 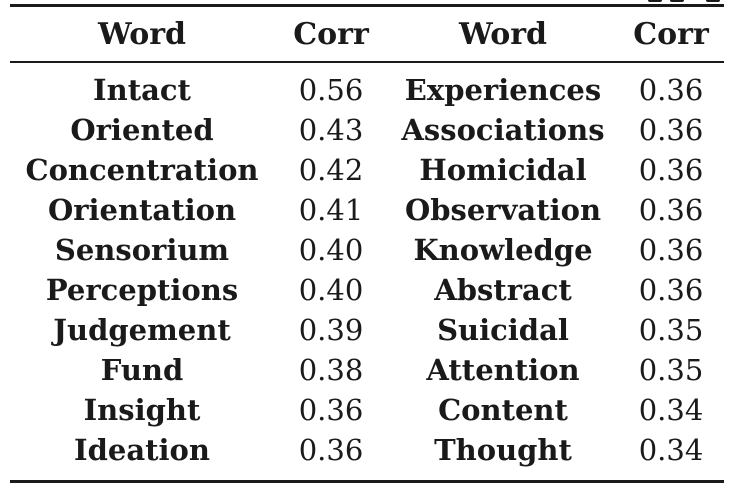 What do you see at coordinates (367, 90) in the screenshot?
I see `table-row: Intact 0.56 Experiences 0.36` at bounding box center [367, 90].